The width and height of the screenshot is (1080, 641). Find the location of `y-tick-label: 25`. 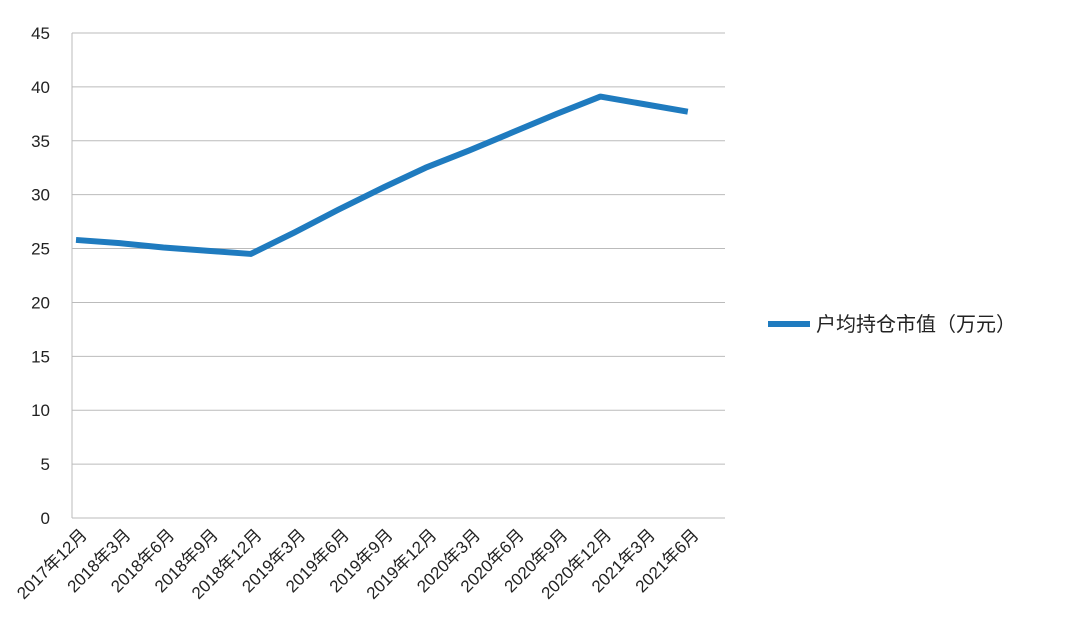

y-tick-label: 25 is located at coordinates (40, 249).